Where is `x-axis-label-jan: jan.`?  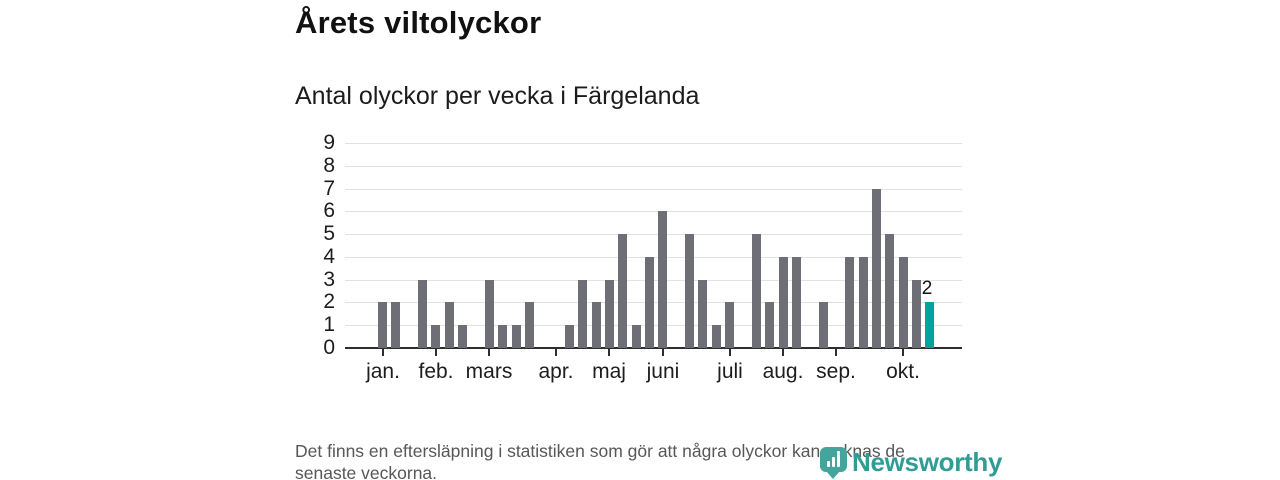 x-axis-label-jan: jan. is located at coordinates (383, 371).